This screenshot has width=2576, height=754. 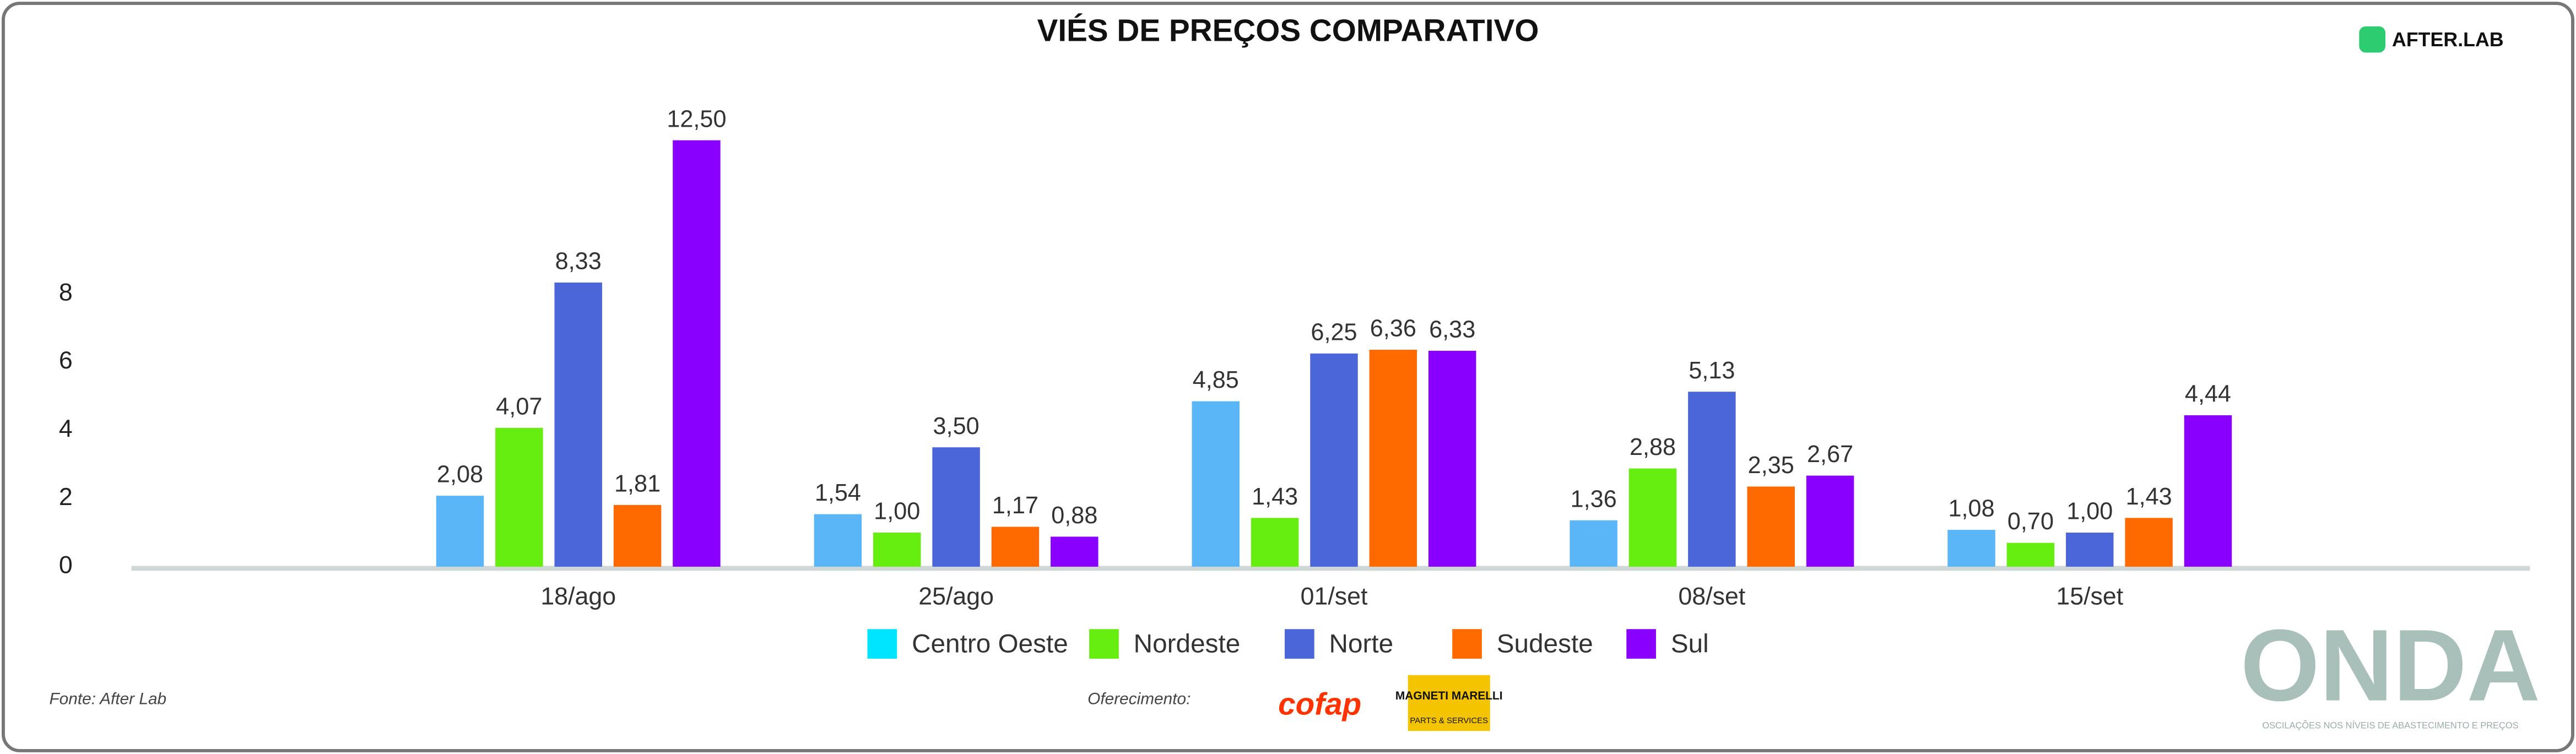 What do you see at coordinates (1830, 454) in the screenshot?
I see `data-label: 2,67` at bounding box center [1830, 454].